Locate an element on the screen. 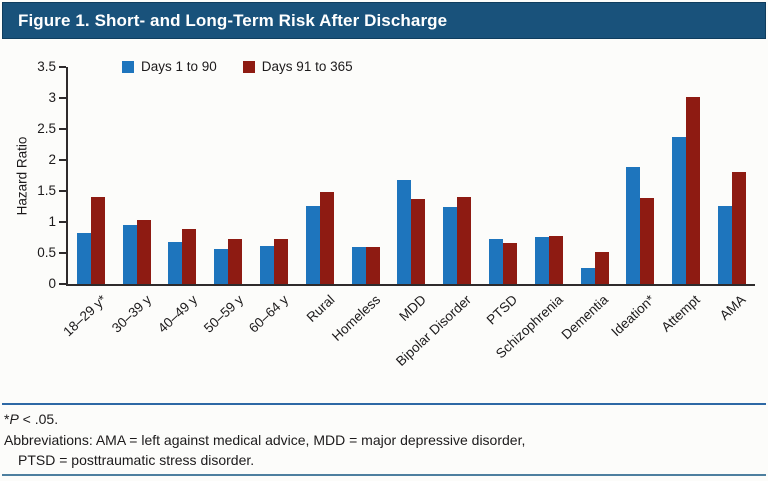 Image resolution: width=768 pixels, height=481 pixels. pvalue-footnote: *P < .05. is located at coordinates (31, 419).